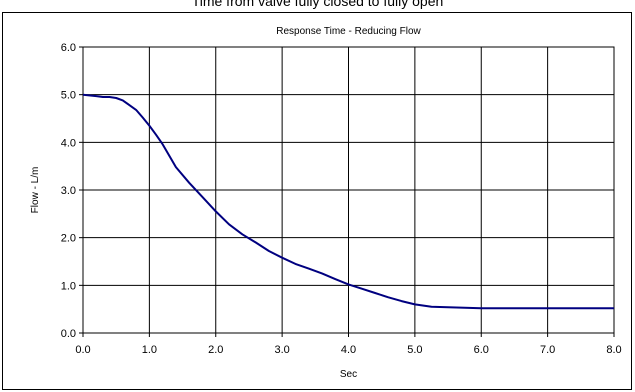 This screenshot has width=635, height=392. Describe the element at coordinates (35, 190) in the screenshot. I see `y-axis-title: Flow - L/m` at that location.